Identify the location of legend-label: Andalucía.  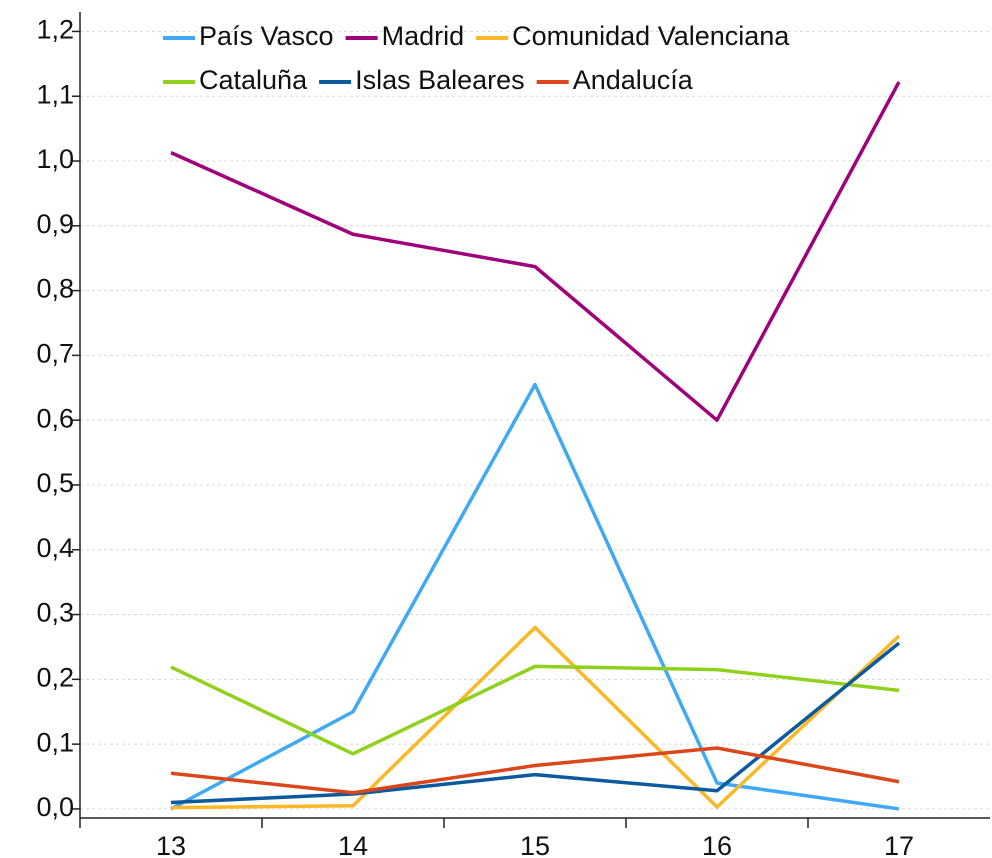
(633, 80).